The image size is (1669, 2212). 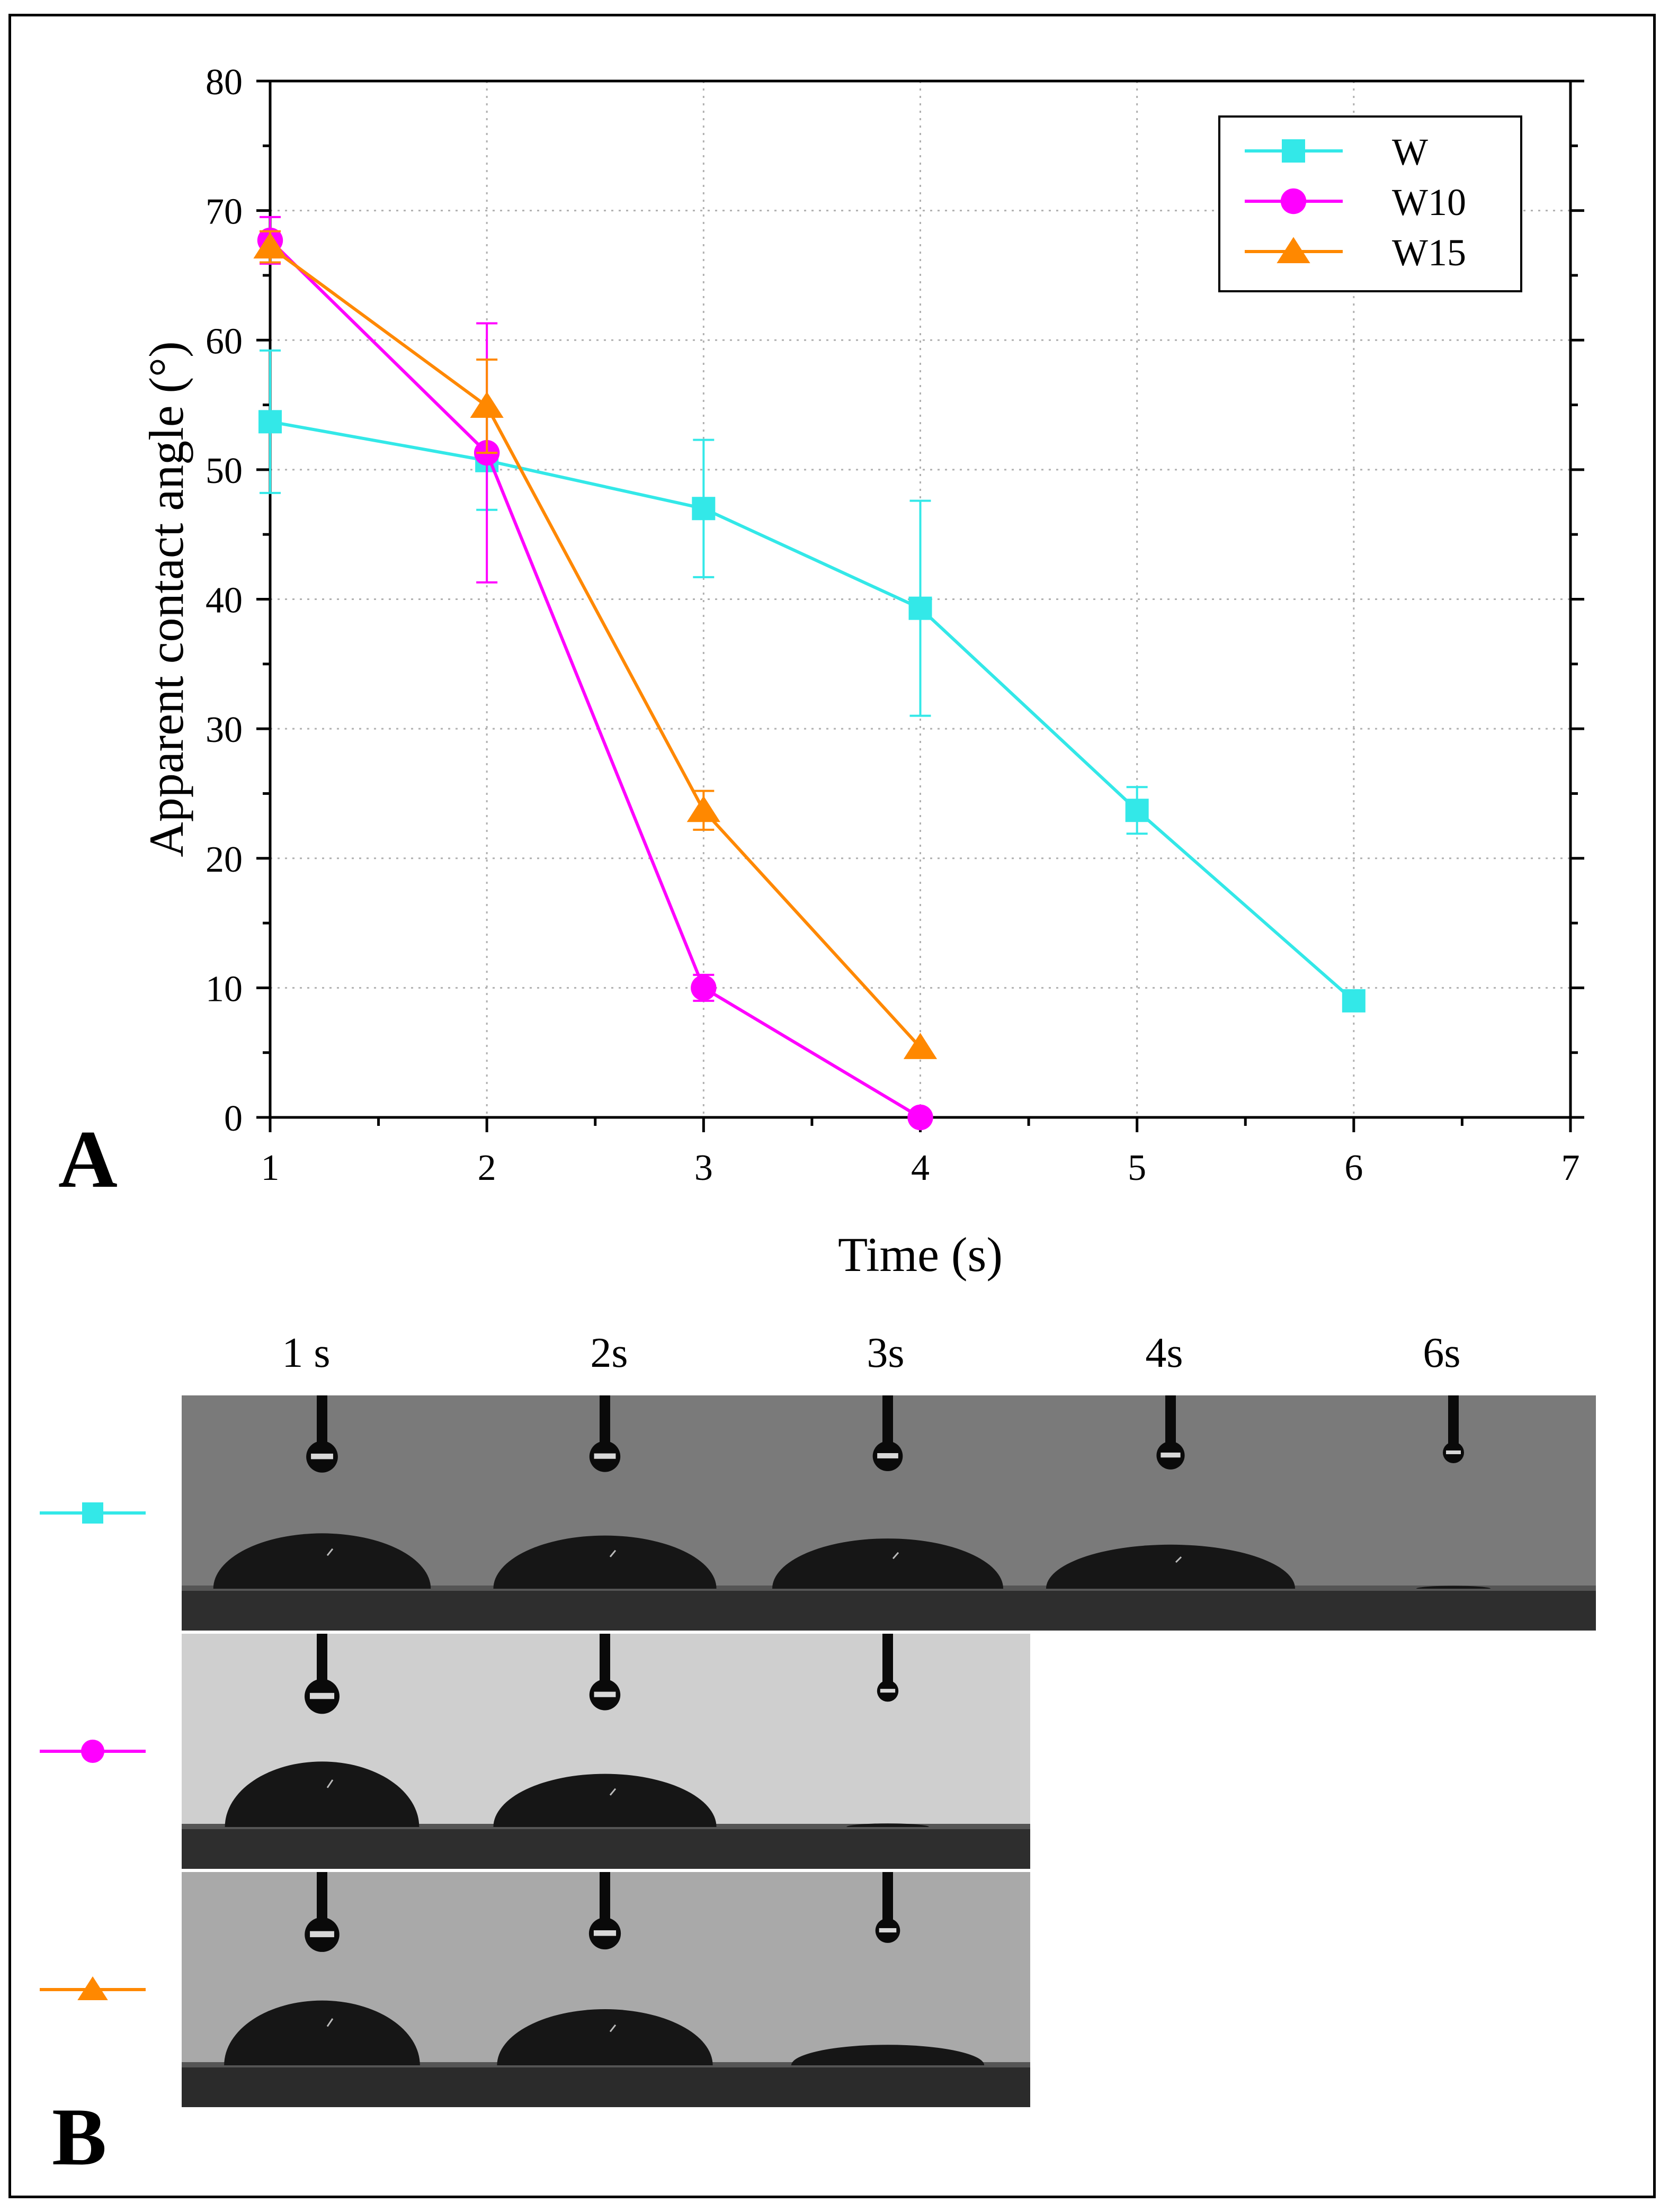 I want to click on y-tick-label: 0, so click(x=234, y=1118).